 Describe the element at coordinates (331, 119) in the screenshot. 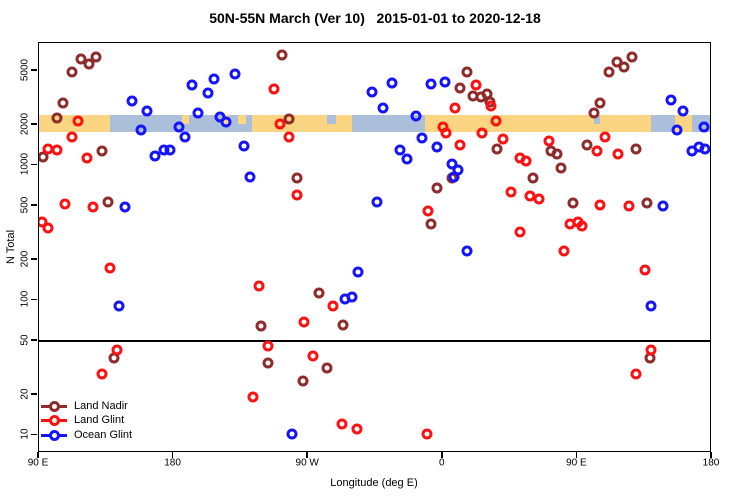

I see `map-strip-ocean-patch` at that location.